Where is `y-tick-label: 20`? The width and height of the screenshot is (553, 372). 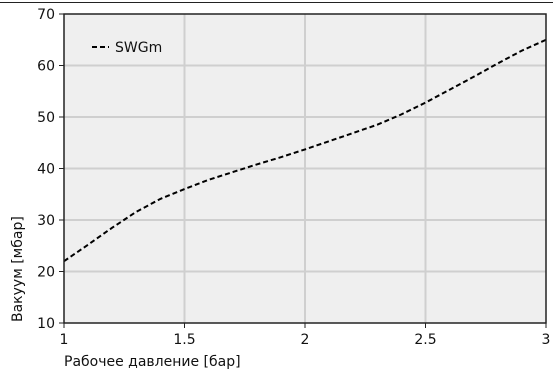 y-tick-label: 20 is located at coordinates (46, 273).